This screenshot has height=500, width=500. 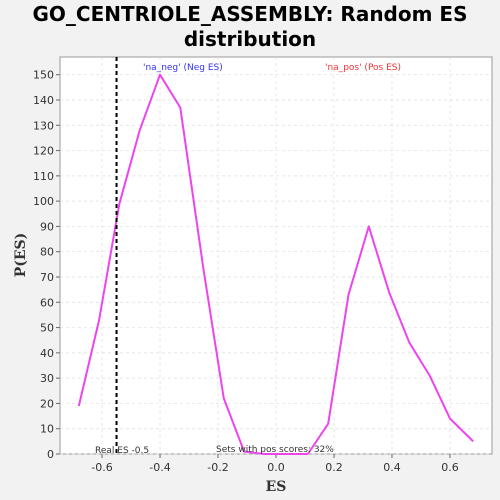 I want to click on y-tick-label: 60, so click(x=47, y=302).